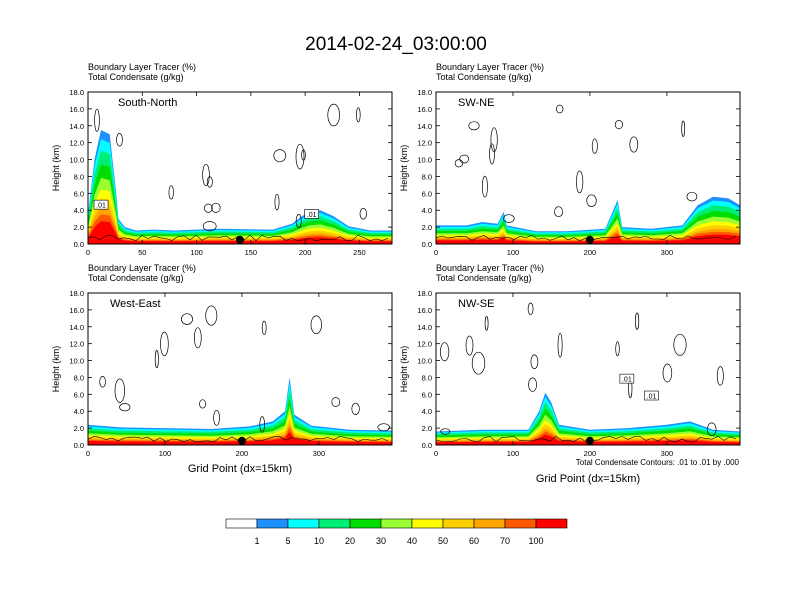  What do you see at coordinates (412, 541) in the screenshot?
I see `colorbar-label: 40` at bounding box center [412, 541].